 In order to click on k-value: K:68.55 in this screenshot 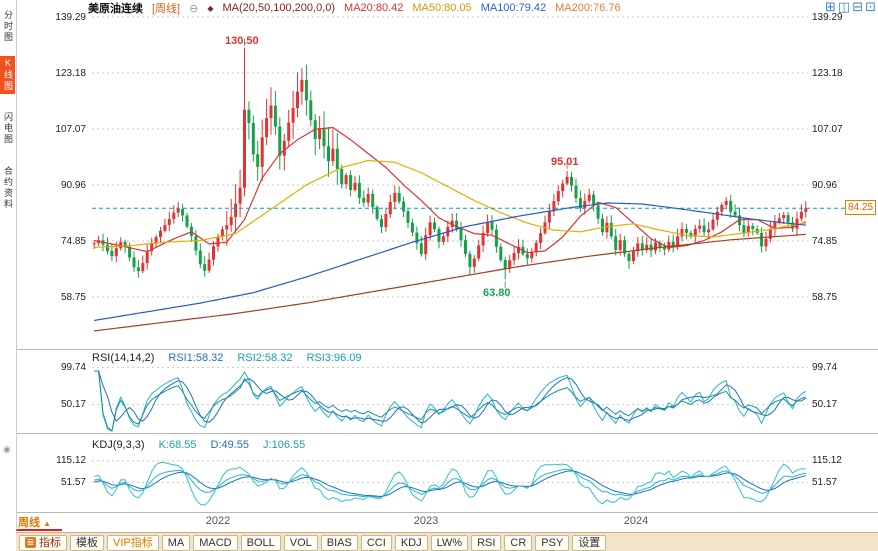, I will do `click(177, 445)`.